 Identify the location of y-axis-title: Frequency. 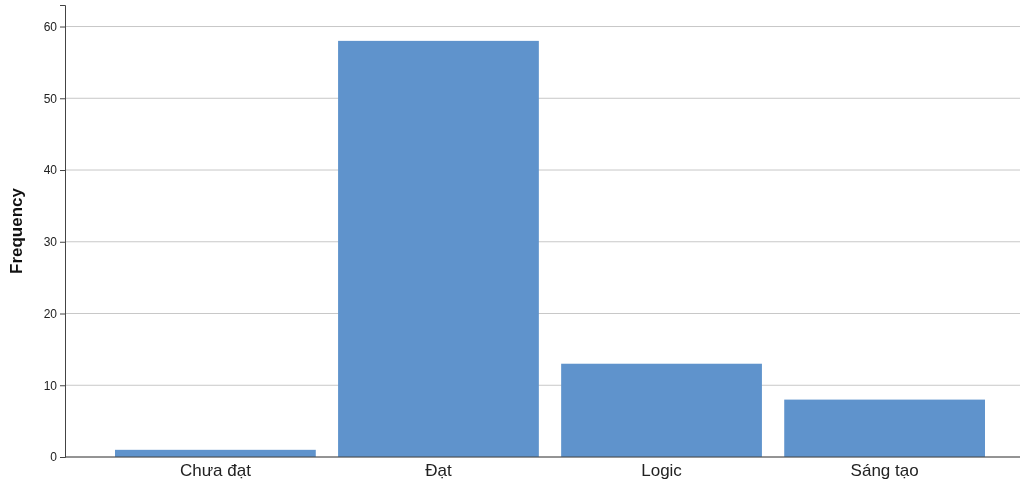
(16, 230).